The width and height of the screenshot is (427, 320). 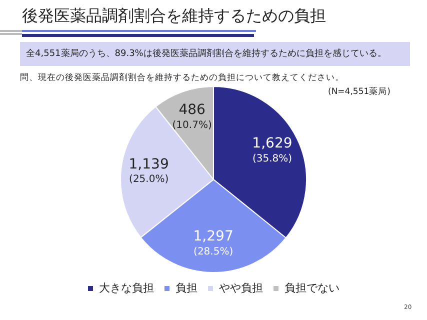 I want to click on chart-title: 後発医薬品調剤割合を維持するための負担, so click(x=174, y=16).